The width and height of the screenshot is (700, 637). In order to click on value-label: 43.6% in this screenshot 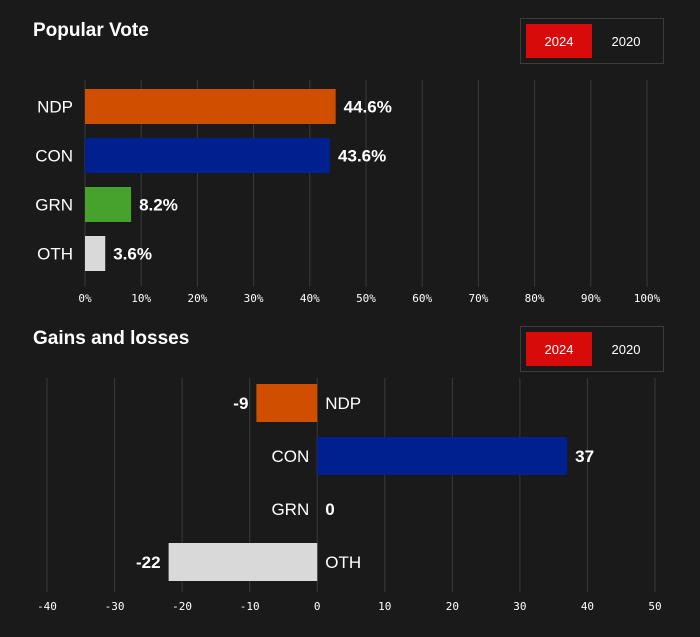, I will do `click(362, 156)`.